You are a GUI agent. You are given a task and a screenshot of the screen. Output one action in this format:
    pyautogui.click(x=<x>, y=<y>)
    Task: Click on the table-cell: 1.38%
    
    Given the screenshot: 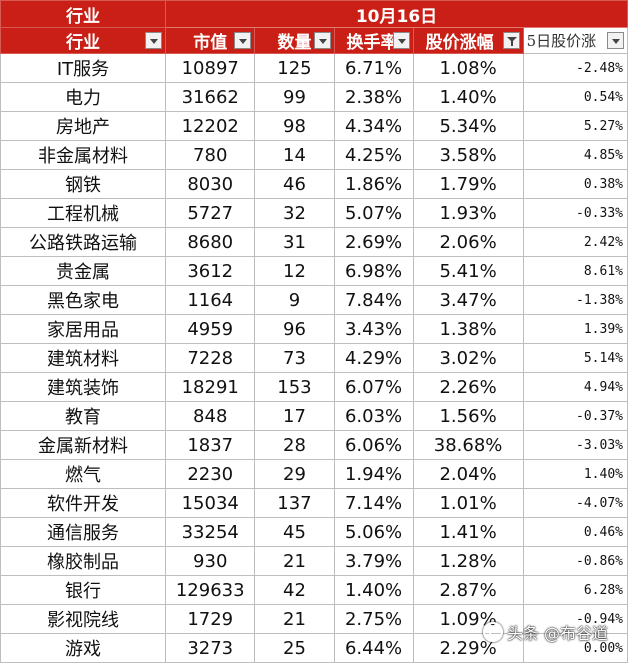 What is the action you would take?
    pyautogui.click(x=468, y=329)
    